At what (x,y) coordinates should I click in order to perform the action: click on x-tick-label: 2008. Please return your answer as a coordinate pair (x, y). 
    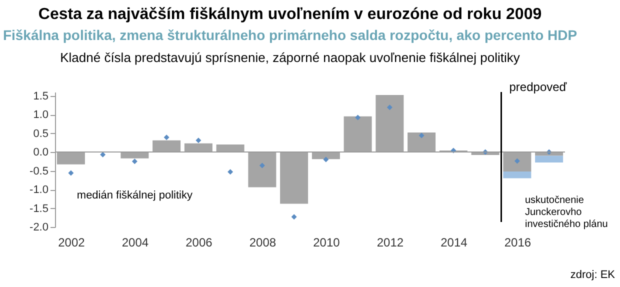
    Looking at the image, I should click on (262, 243).